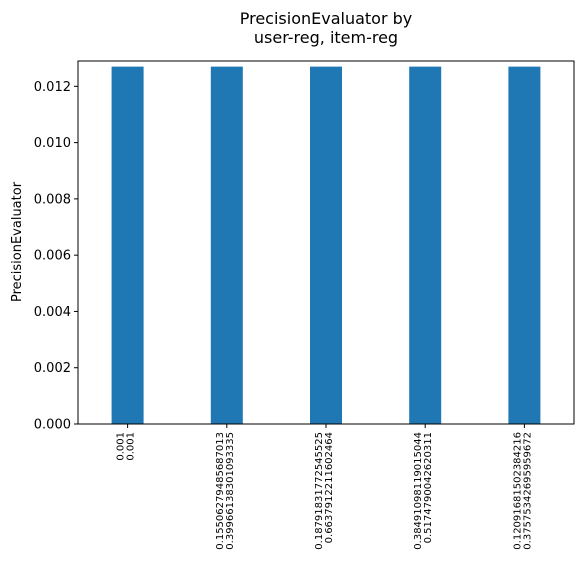 The height and width of the screenshot is (573, 584). Describe the element at coordinates (52, 312) in the screenshot. I see `y-tick-label: 0.004` at that location.